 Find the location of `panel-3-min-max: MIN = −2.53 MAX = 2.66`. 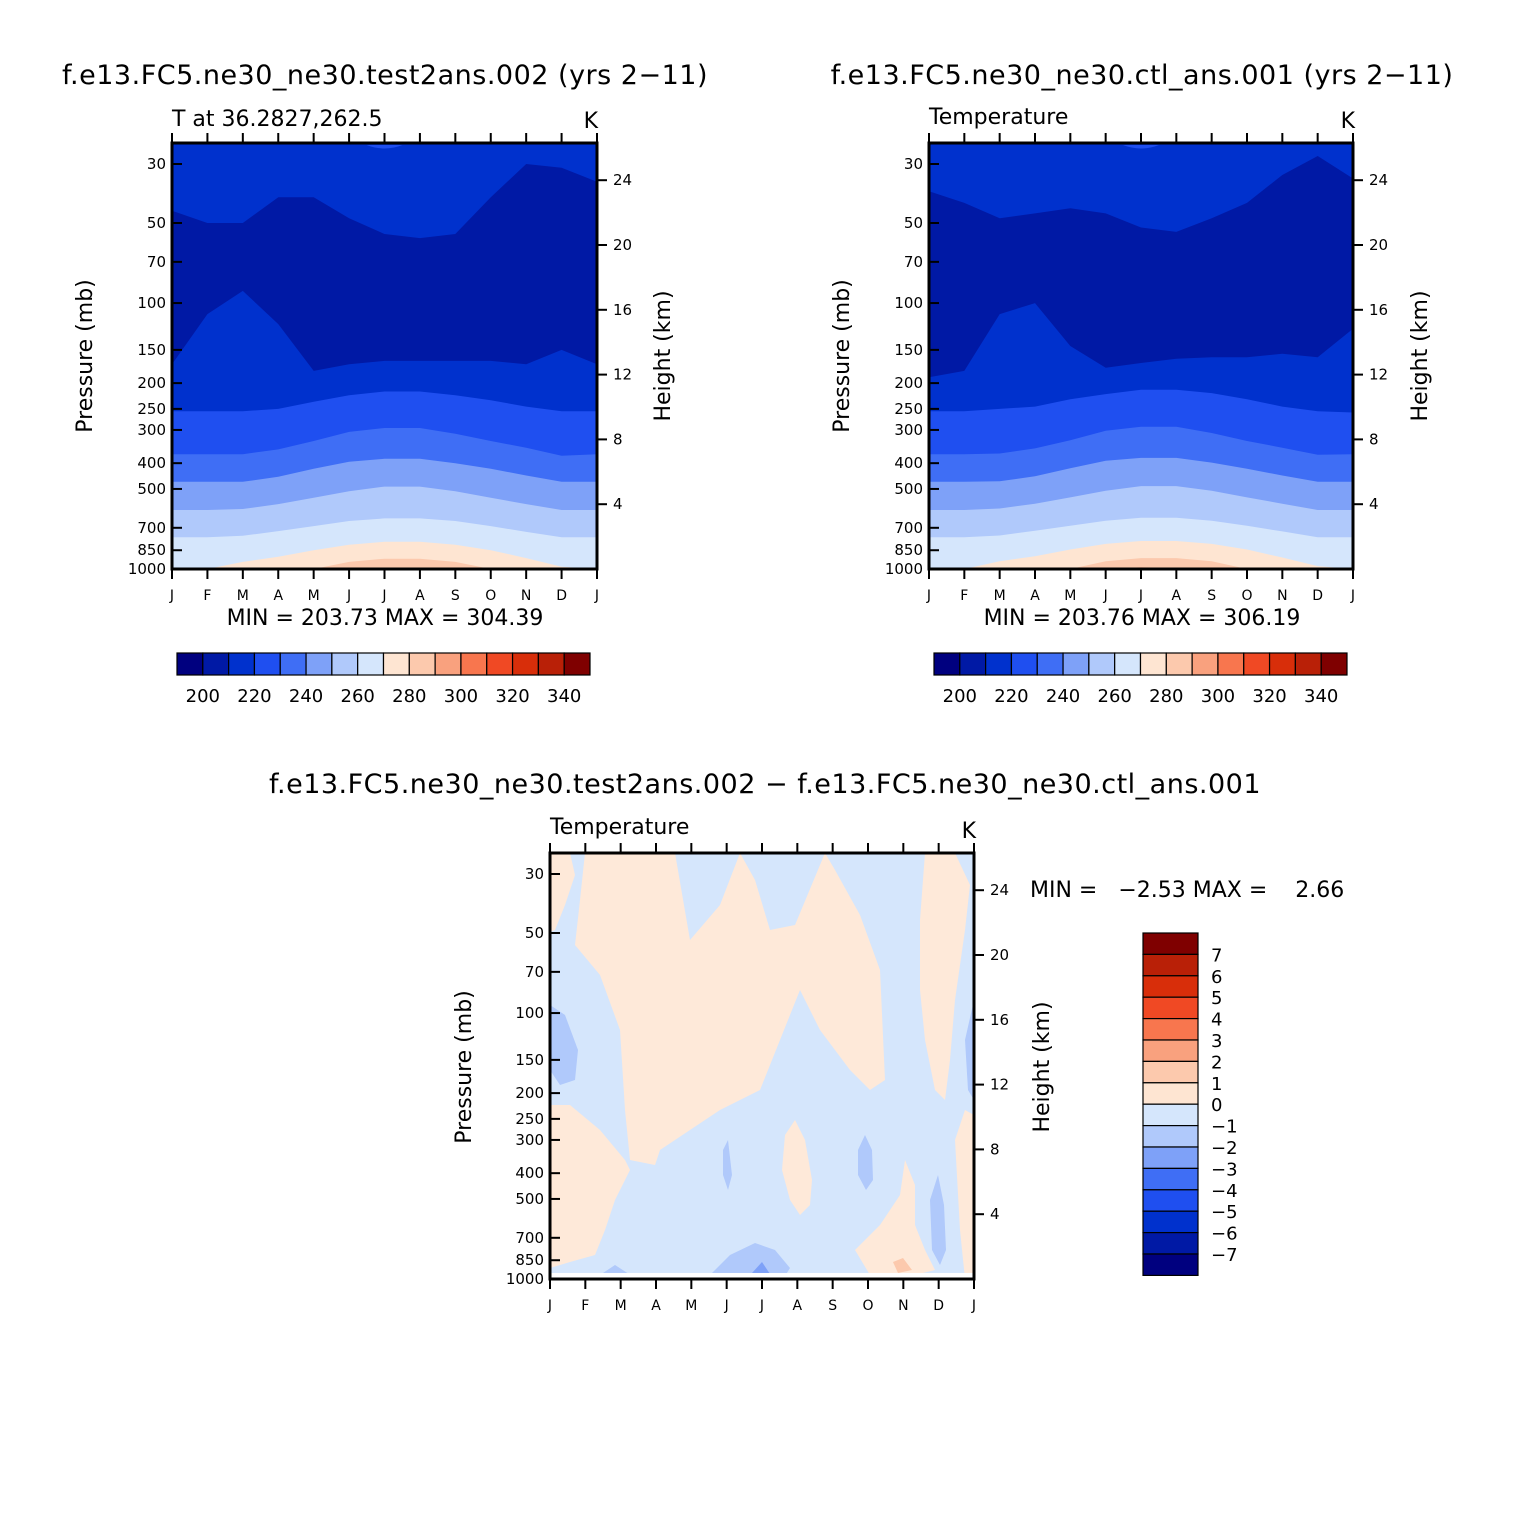

panel-3-min-max: MIN = −2.53 MAX = 2.66 is located at coordinates (1187, 890).